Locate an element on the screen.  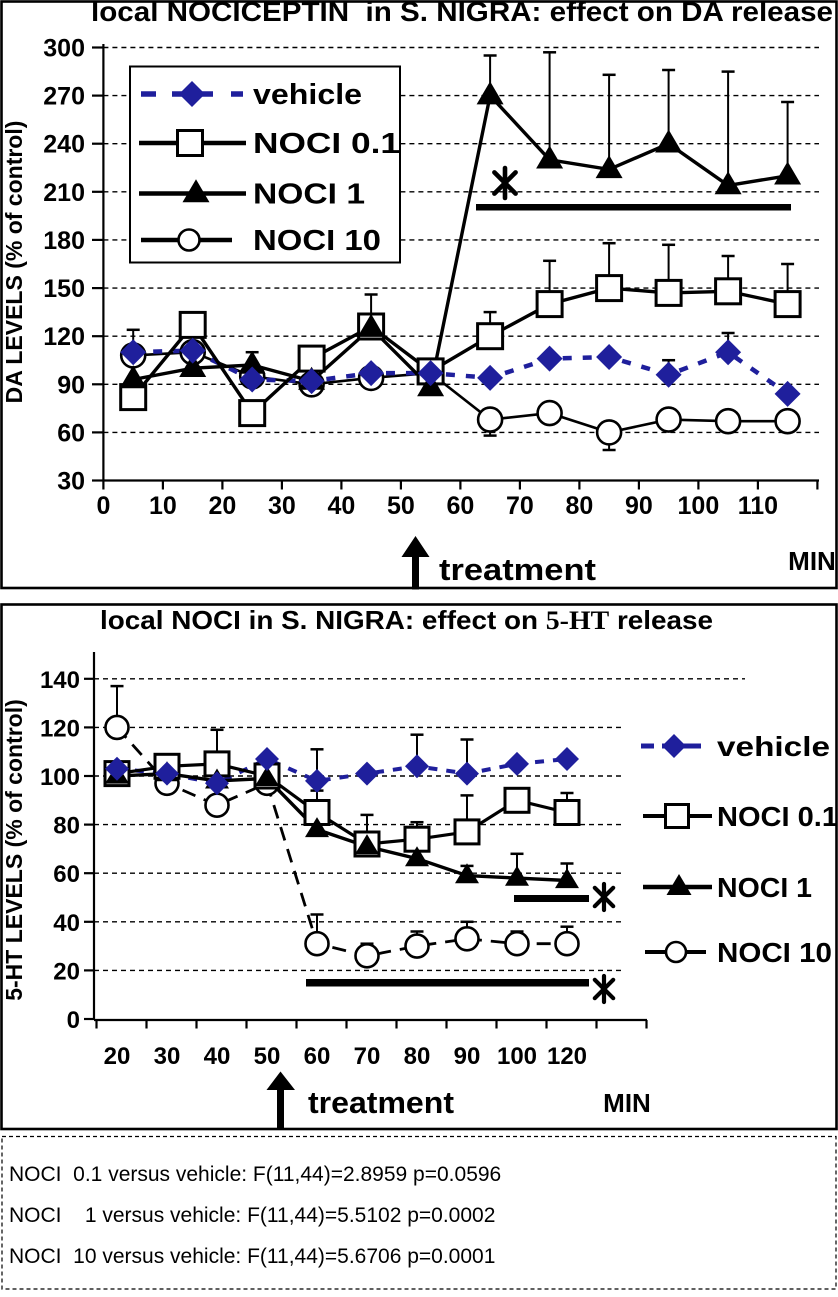
svg-text: 270 is located at coordinates (64, 97).